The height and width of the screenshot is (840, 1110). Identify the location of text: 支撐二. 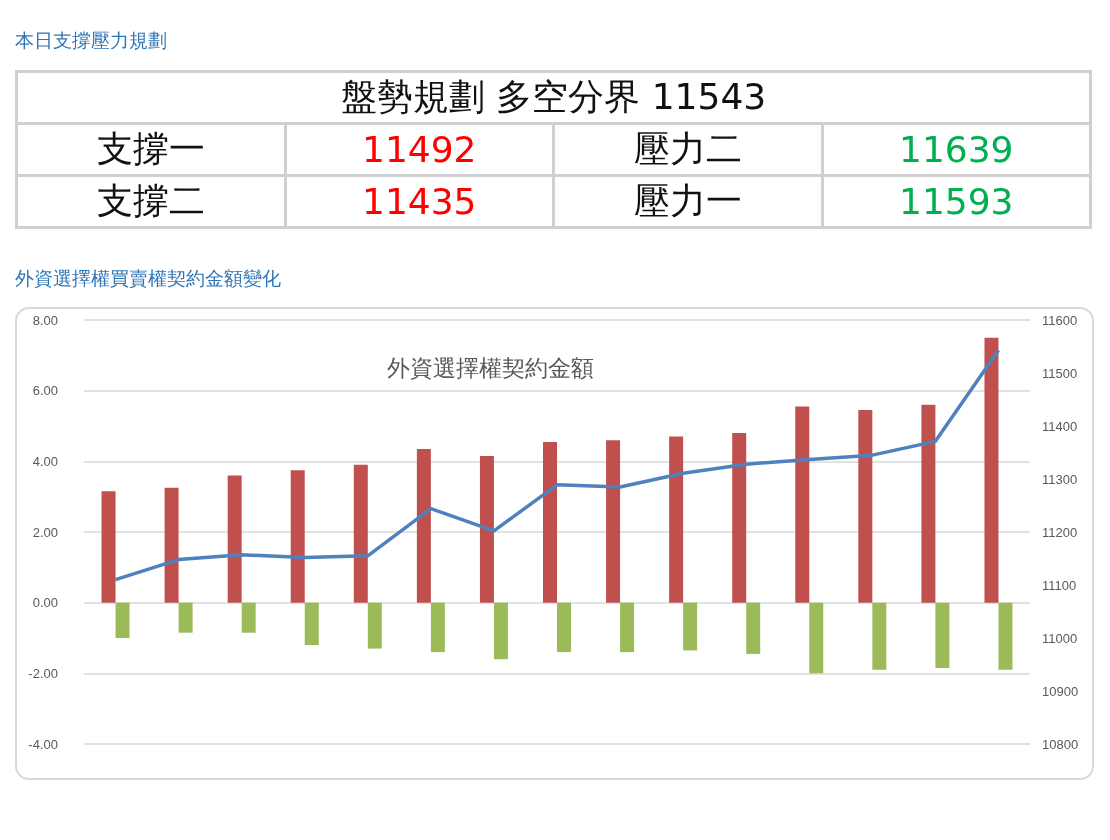
(150, 201).